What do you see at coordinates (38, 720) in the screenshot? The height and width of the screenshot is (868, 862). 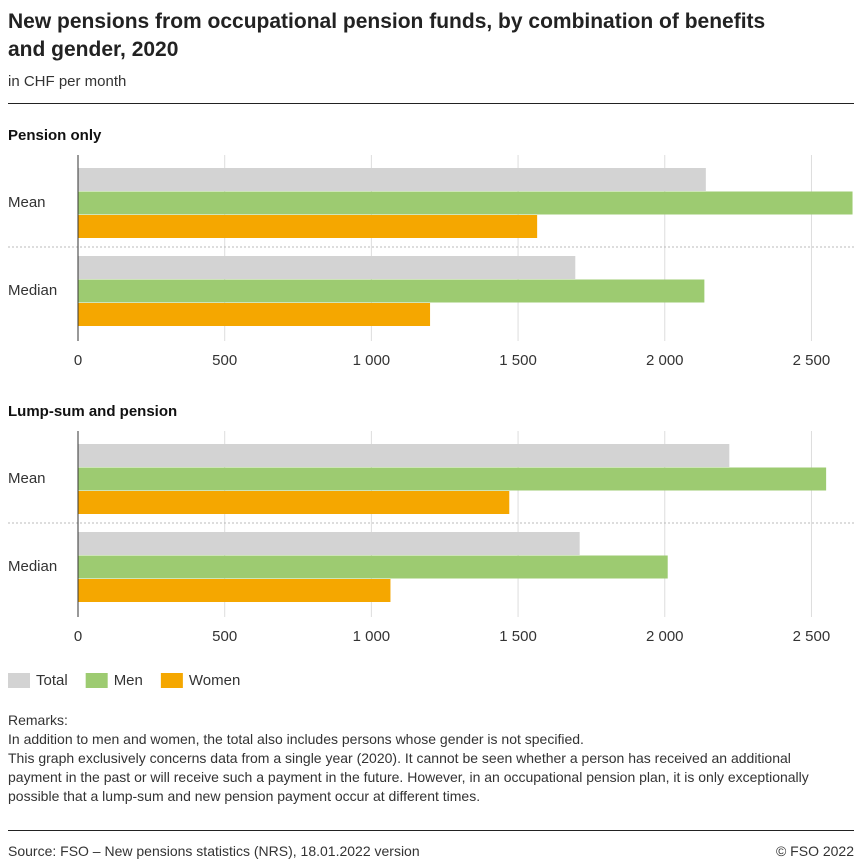 I see `remarks-heading: Remarks:` at bounding box center [38, 720].